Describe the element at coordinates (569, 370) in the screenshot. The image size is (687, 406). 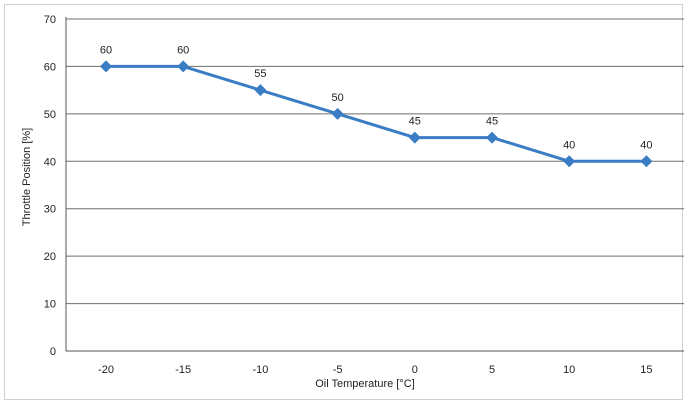
I see `x-tick-label: 10` at that location.